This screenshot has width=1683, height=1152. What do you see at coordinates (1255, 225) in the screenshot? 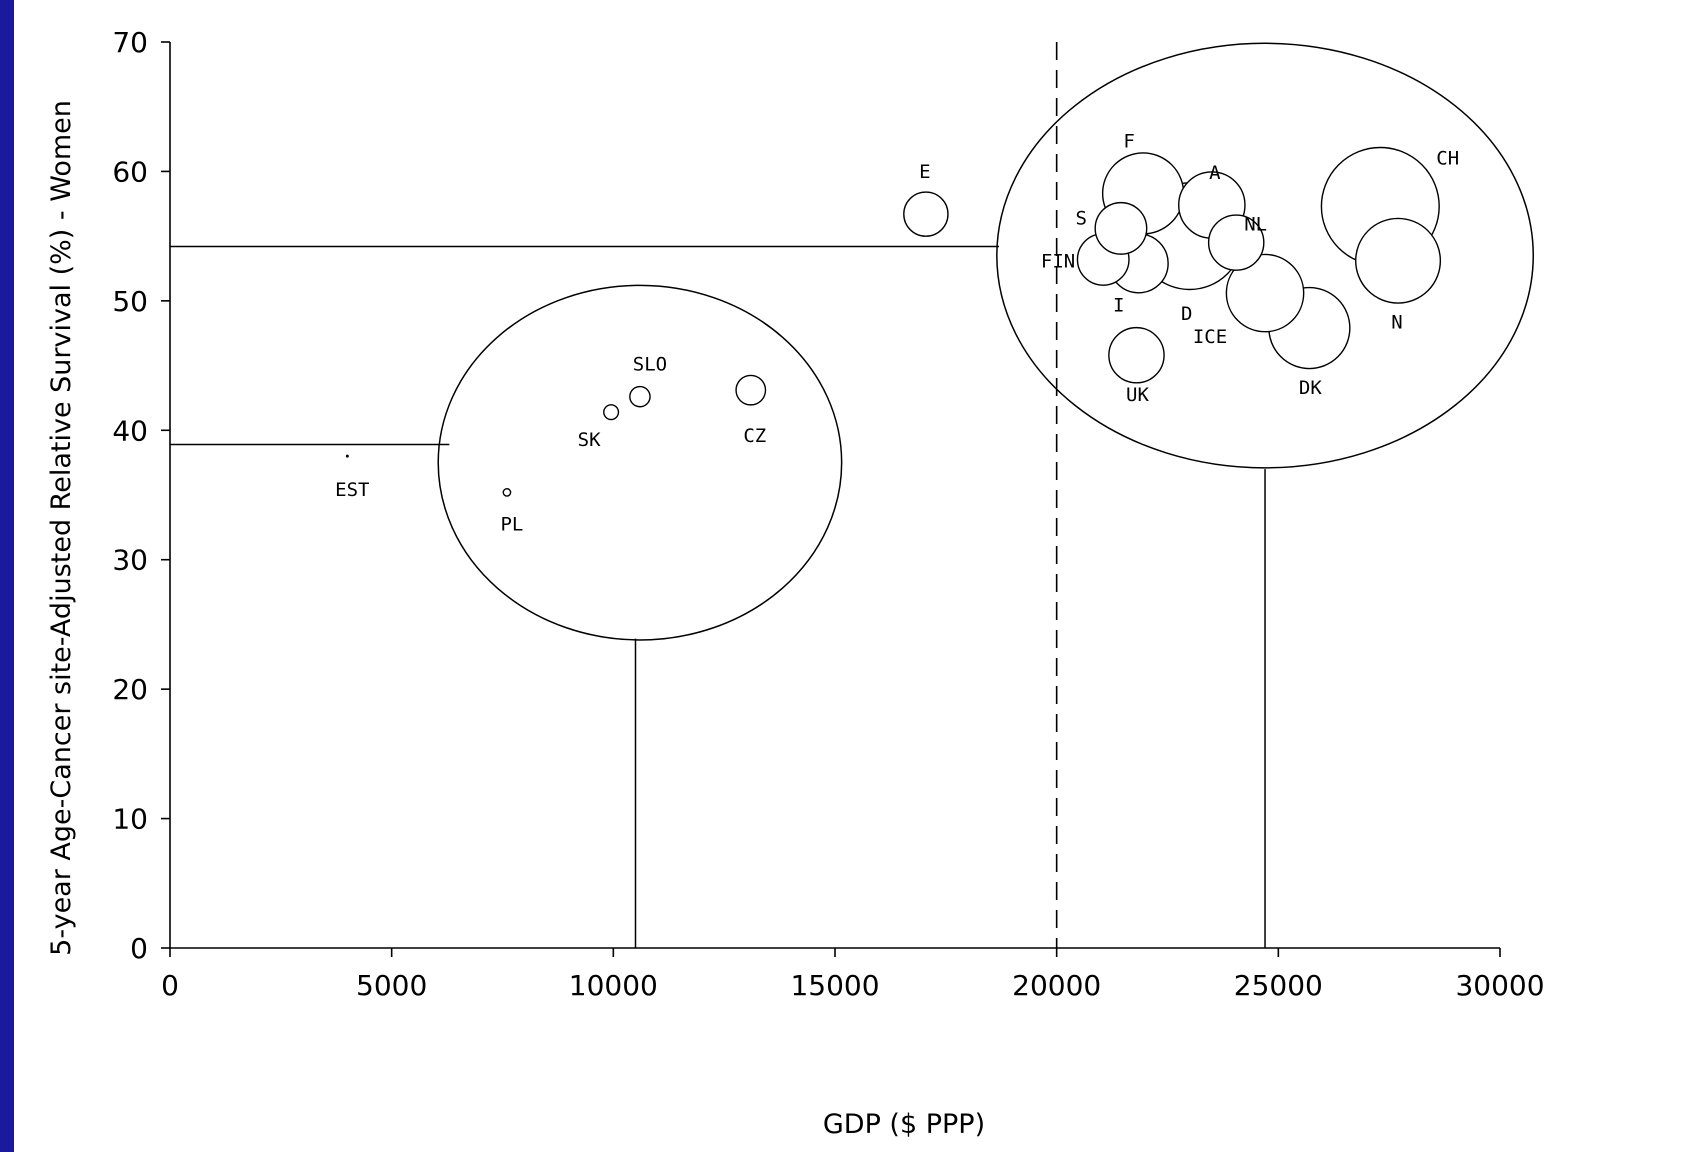
I see `point-label-nl: NL` at bounding box center [1255, 225].